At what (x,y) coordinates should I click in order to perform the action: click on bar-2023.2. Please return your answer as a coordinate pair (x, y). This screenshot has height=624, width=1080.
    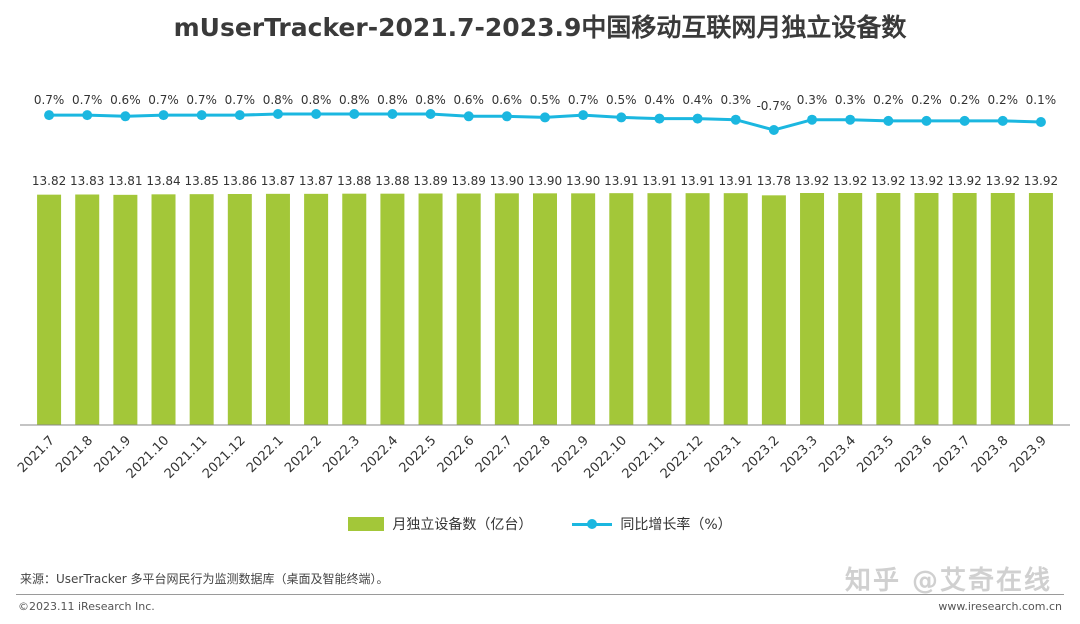
    Looking at the image, I should click on (773, 310).